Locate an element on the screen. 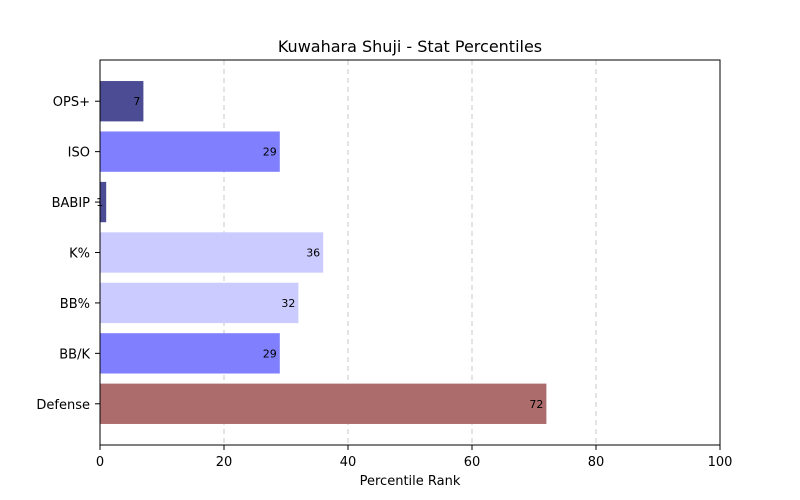 This screenshot has height=500, width=800. y-tick-label-bb: BB% is located at coordinates (75, 304).